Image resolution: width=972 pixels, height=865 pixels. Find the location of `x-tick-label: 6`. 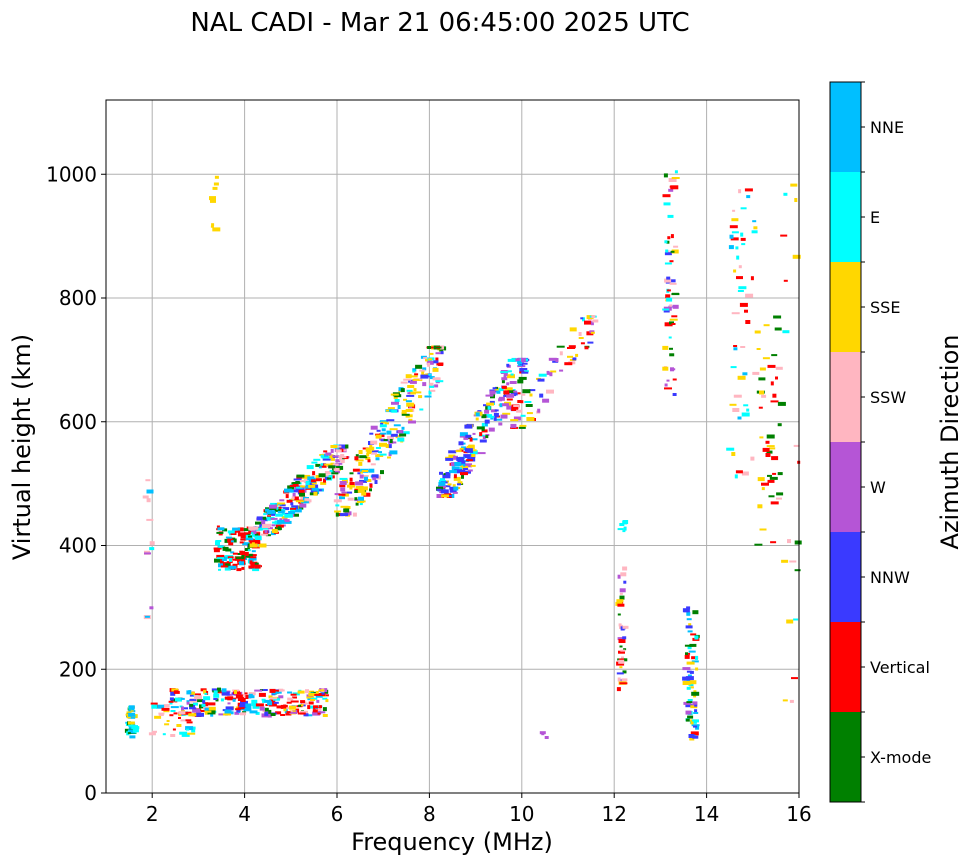

x-tick-label: 6 is located at coordinates (337, 814).